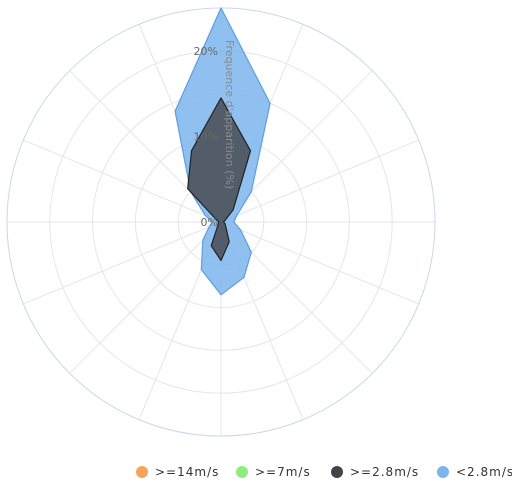  What do you see at coordinates (229, 114) in the screenshot?
I see `y-axis-title: Frequence d'apparition (%)` at bounding box center [229, 114].